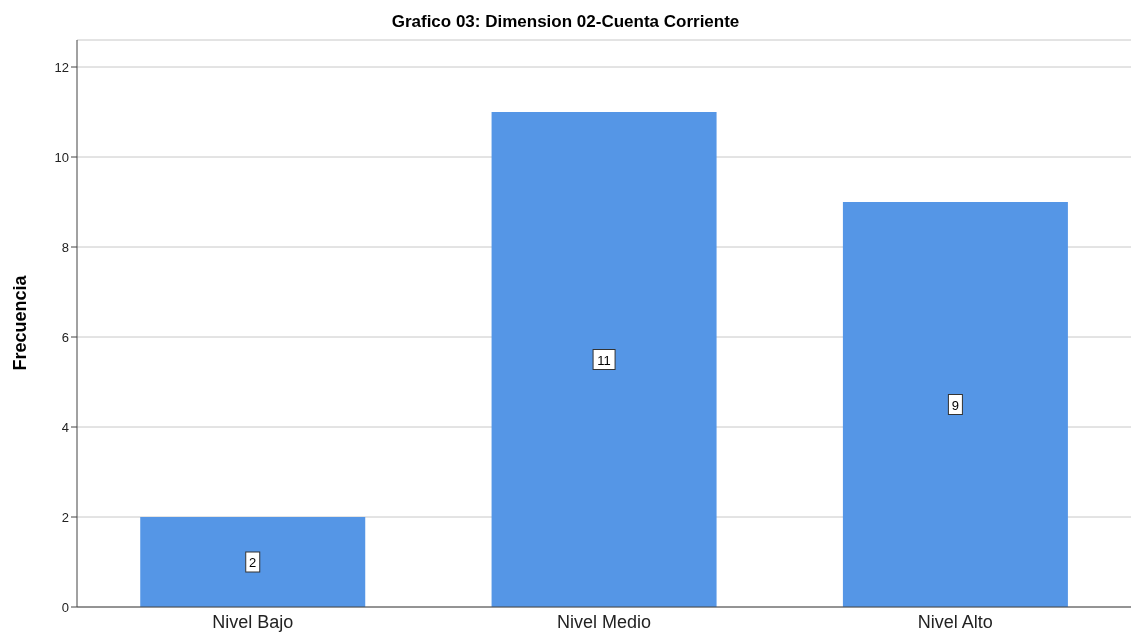 Image resolution: width=1131 pixels, height=639 pixels. I want to click on x-tick-label: Nivel Bajo, so click(253, 621).